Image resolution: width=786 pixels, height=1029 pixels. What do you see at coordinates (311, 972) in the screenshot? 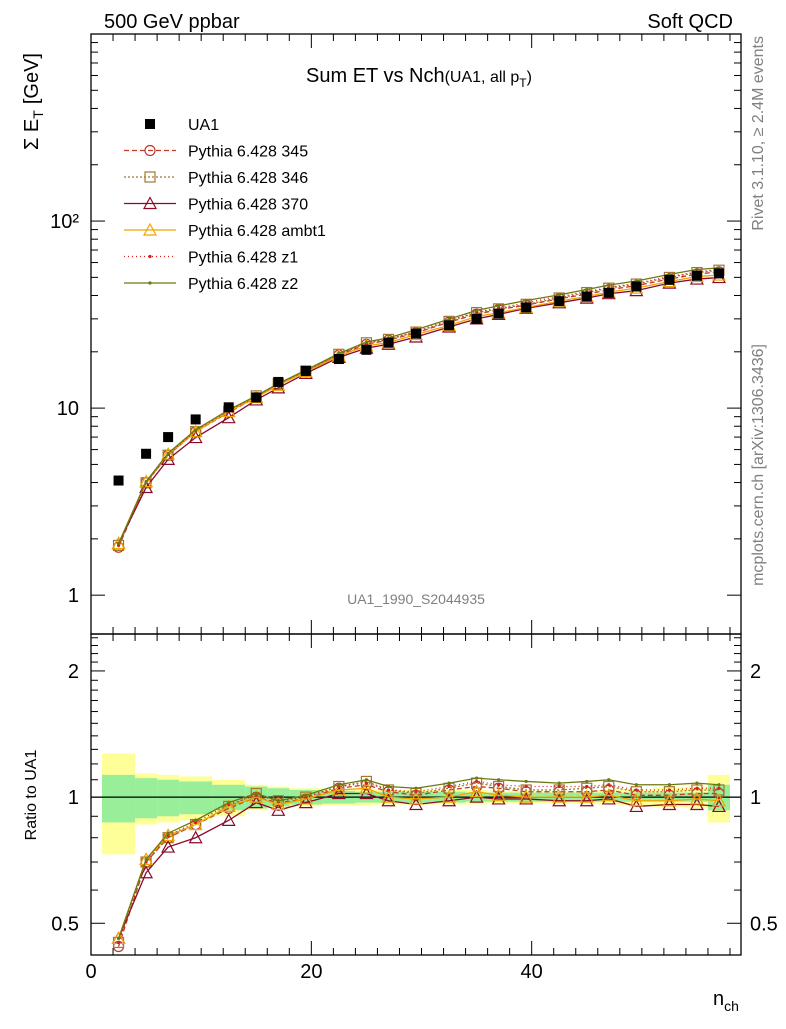
I see `x-tick-label: 20` at bounding box center [311, 972].